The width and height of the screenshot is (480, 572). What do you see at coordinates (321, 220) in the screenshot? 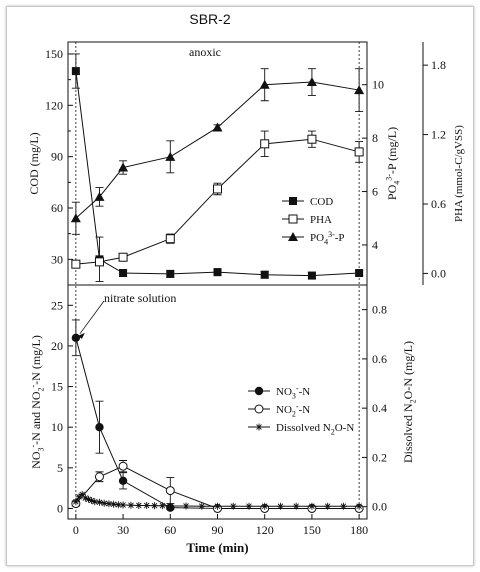
I see `panel1-legend-label: PHA` at bounding box center [321, 220].